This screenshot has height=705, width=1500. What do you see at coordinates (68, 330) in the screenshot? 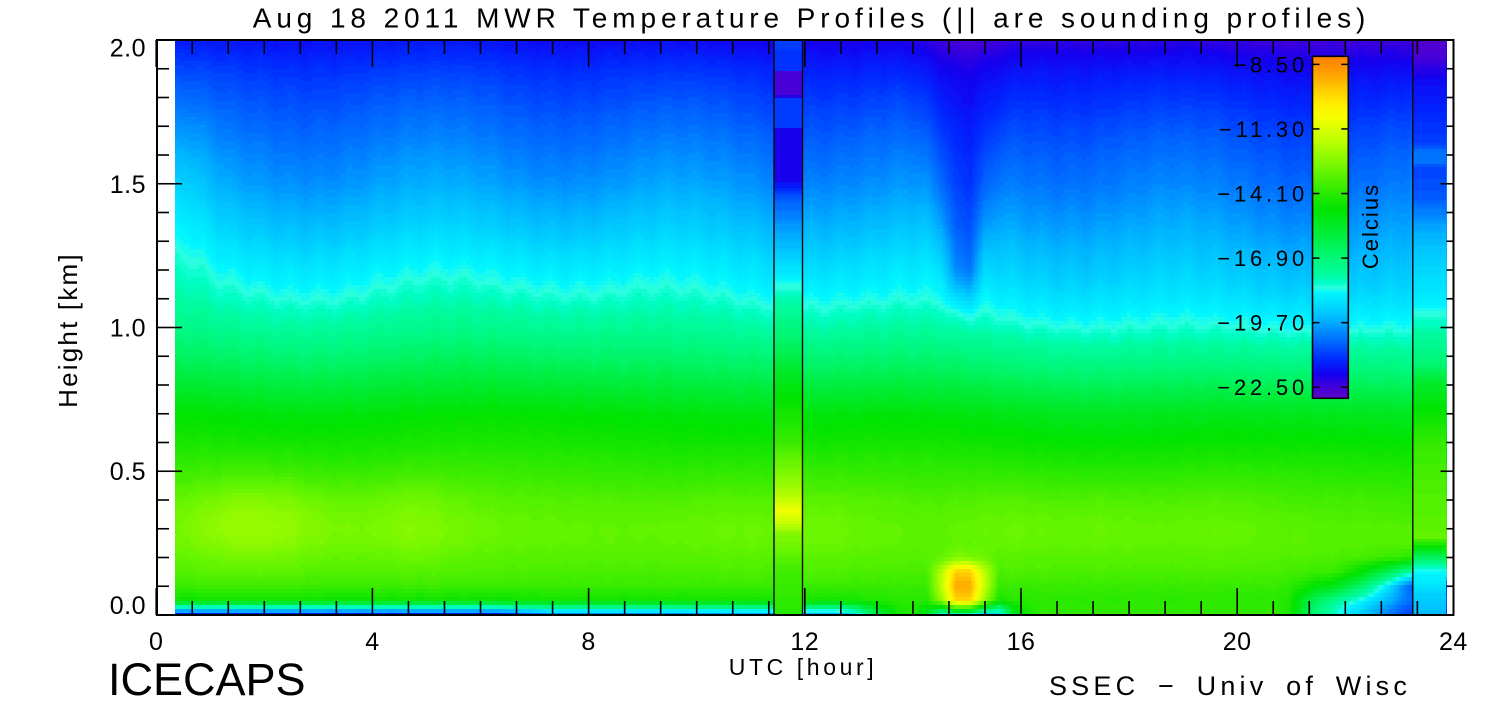
I see `svg-text: Height [km]` at bounding box center [68, 330].